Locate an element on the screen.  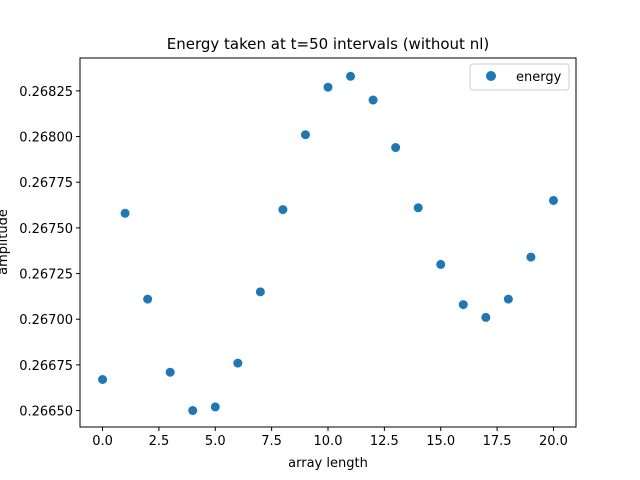
y-tick-label: 0.26650 is located at coordinates (46, 412).